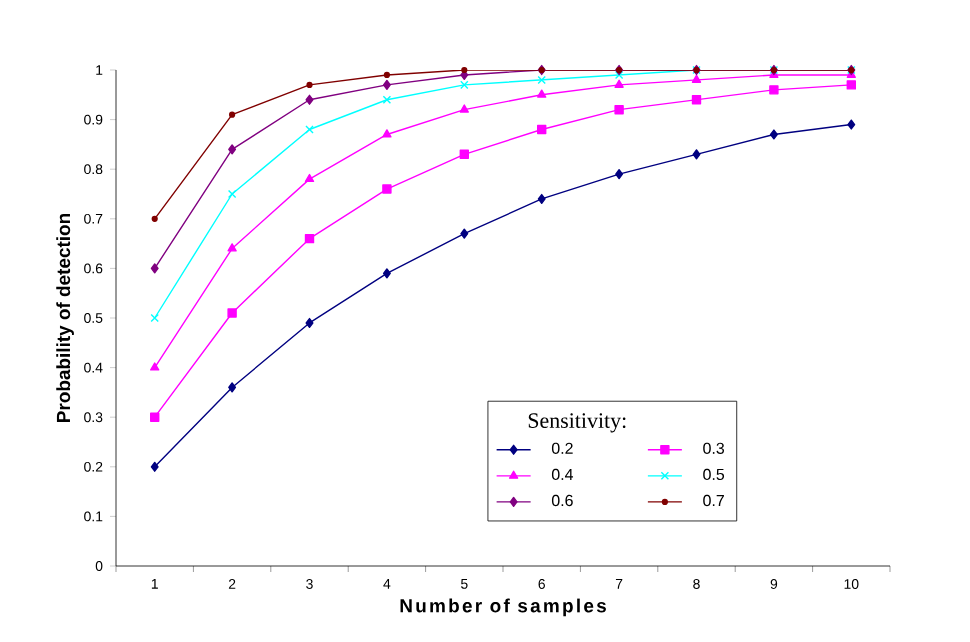 The width and height of the screenshot is (970, 642). I want to click on x-axis-title: Number of samples, so click(503, 607).